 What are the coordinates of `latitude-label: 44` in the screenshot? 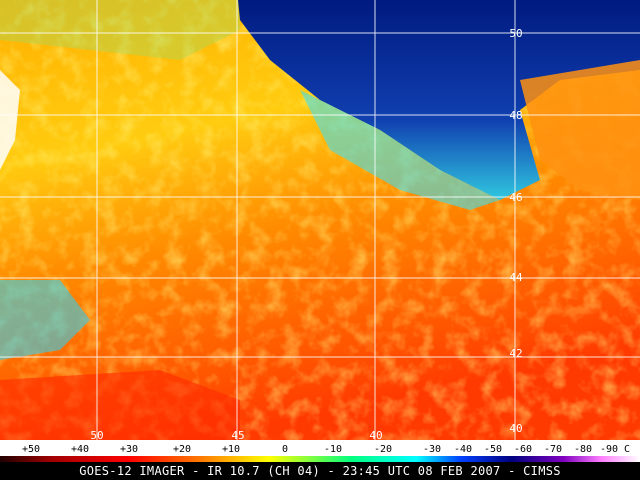 It's located at (516, 277).